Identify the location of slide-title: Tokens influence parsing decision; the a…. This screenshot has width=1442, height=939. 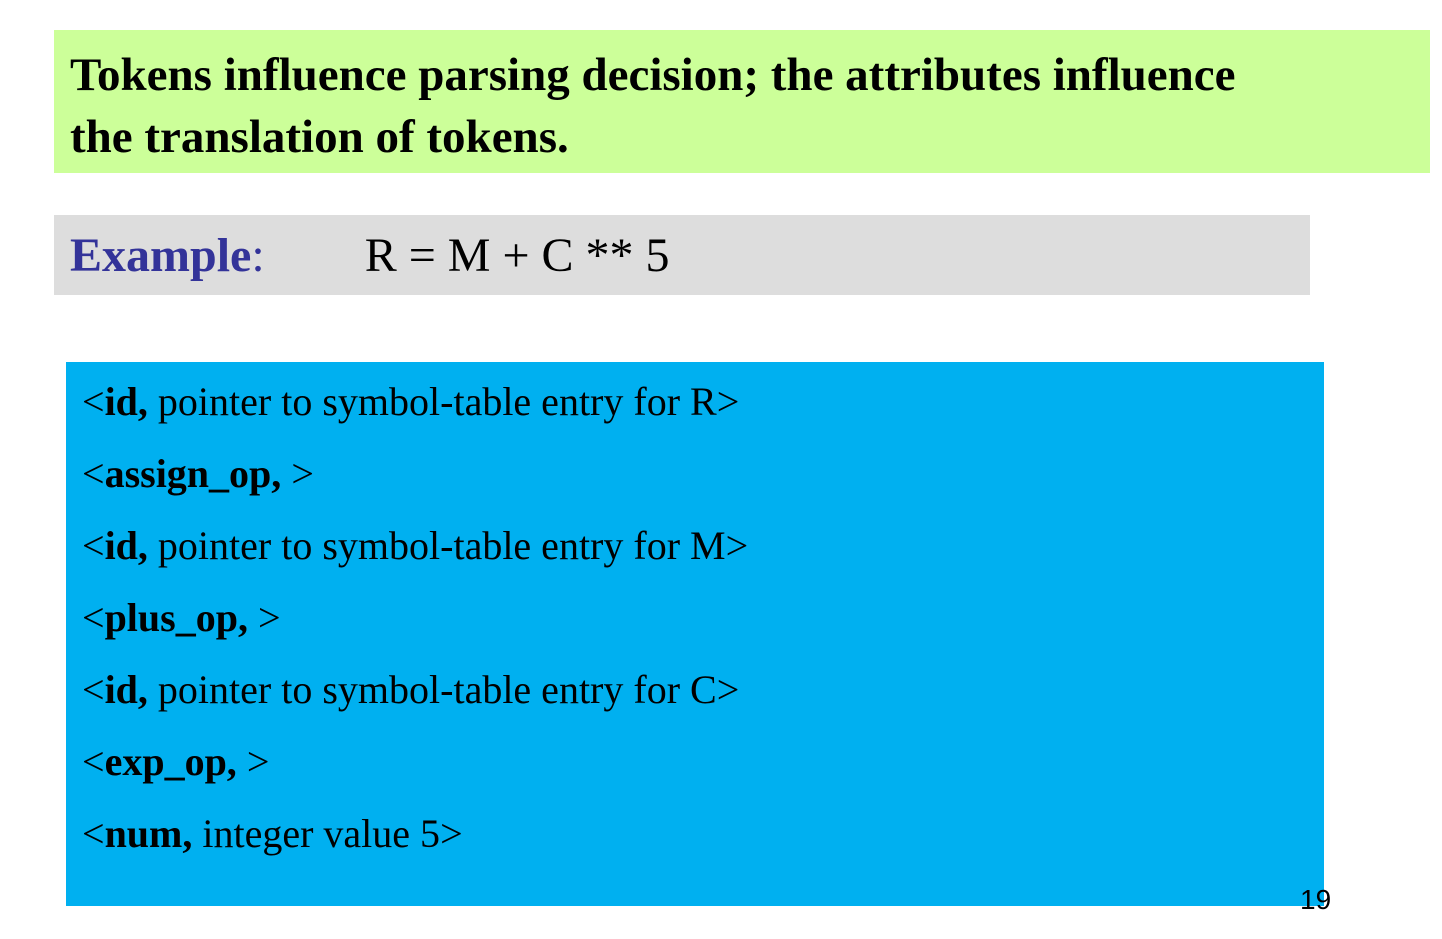
(742, 106).